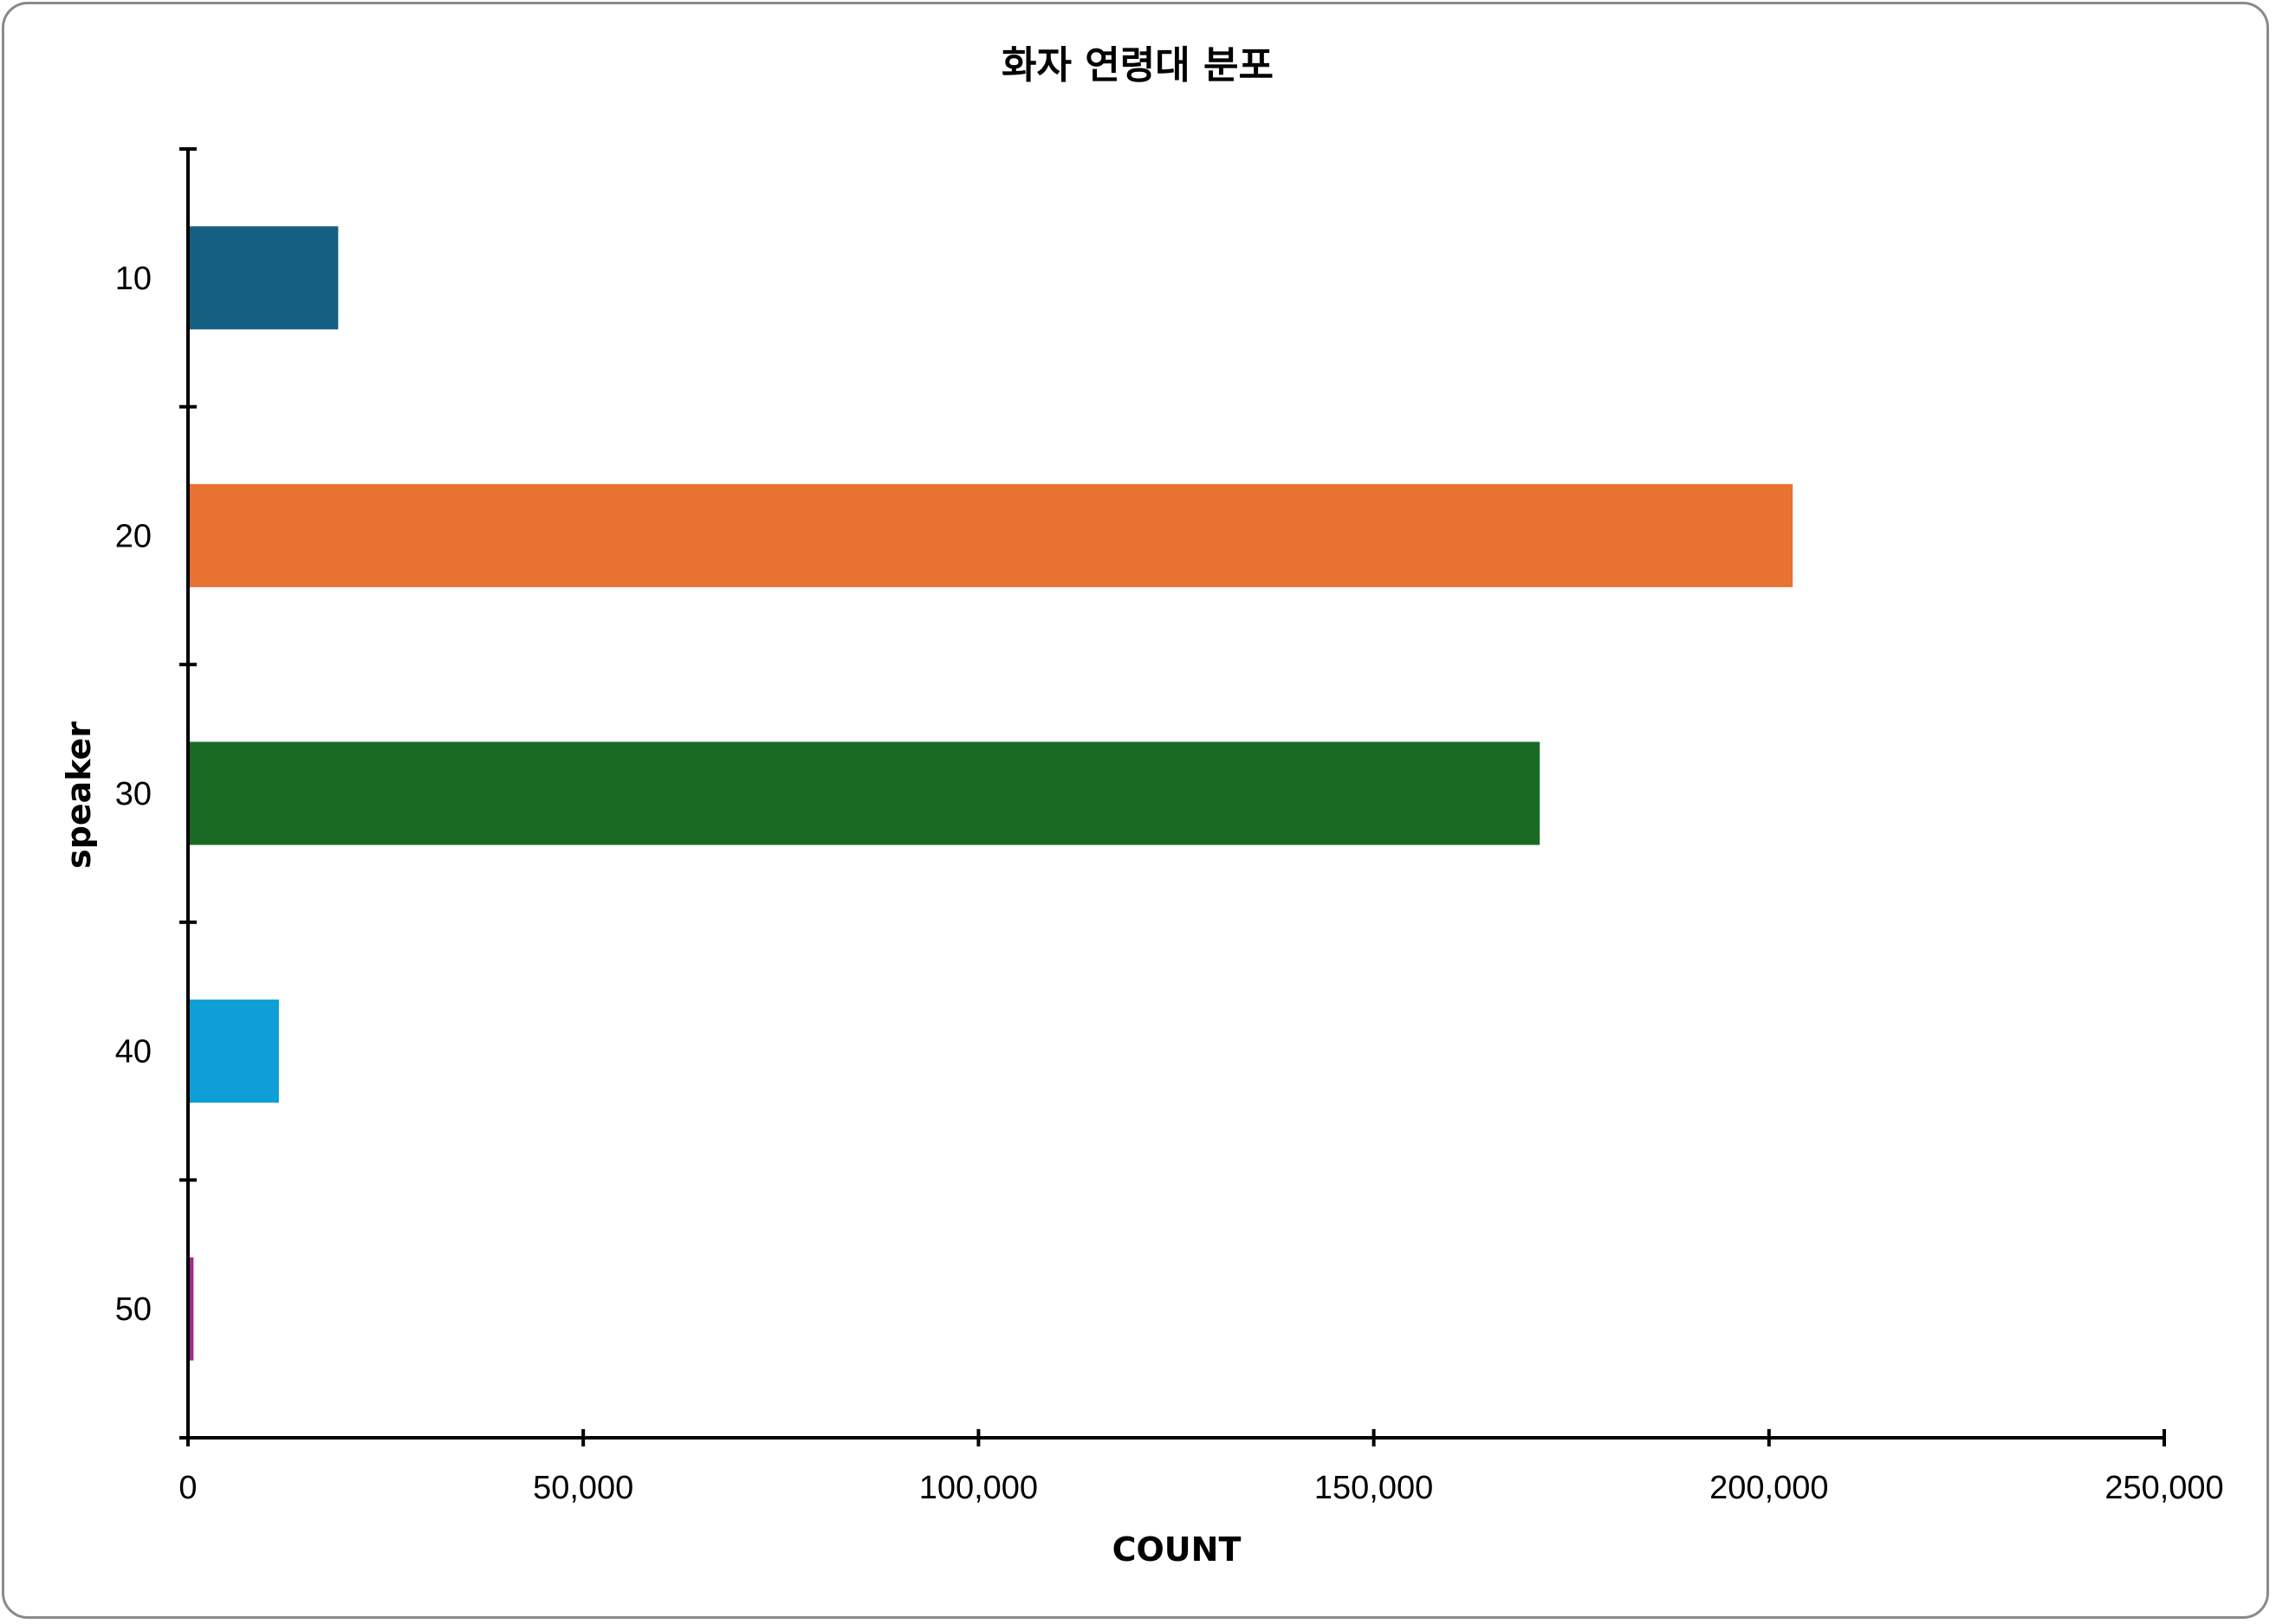 The height and width of the screenshot is (1624, 2276). Describe the element at coordinates (1373, 1488) in the screenshot. I see `x-tick-label: 150,000` at that location.